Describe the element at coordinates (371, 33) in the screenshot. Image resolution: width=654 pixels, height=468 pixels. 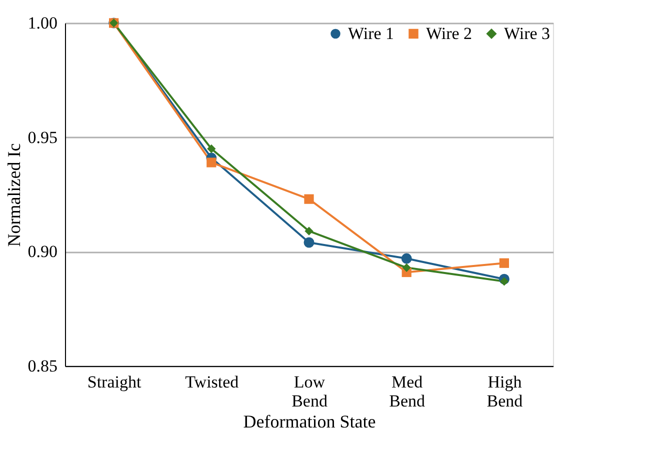
I see `legend-label: Wire 1` at that location.